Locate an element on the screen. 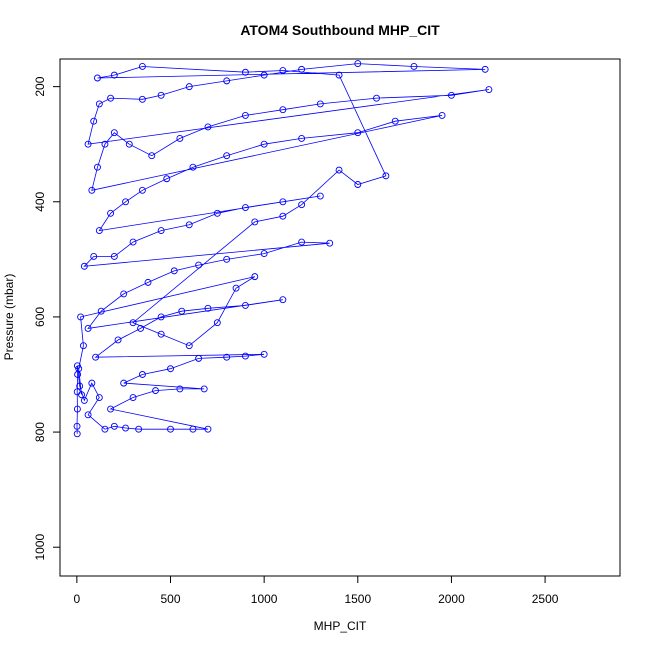  x-tick-label: 0 is located at coordinates (77, 599).